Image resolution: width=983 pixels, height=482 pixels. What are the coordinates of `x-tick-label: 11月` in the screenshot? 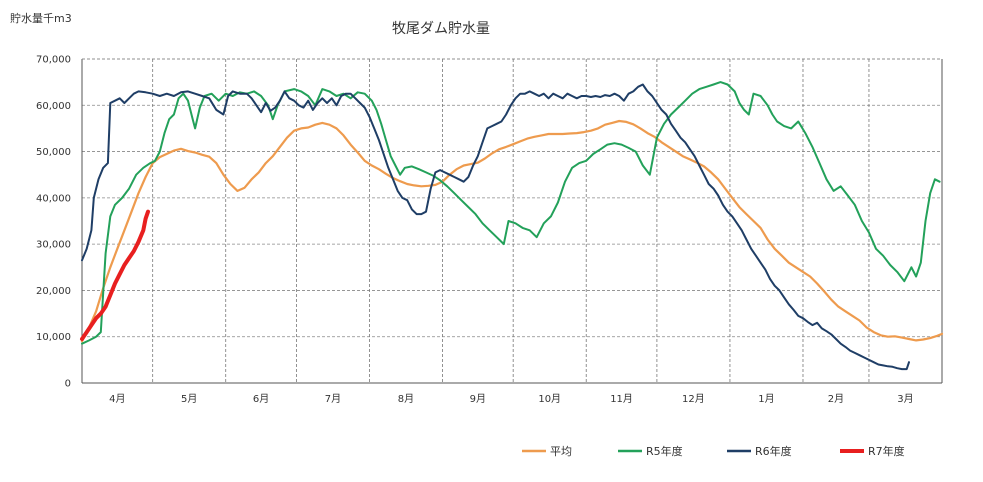 It's located at (621, 399).